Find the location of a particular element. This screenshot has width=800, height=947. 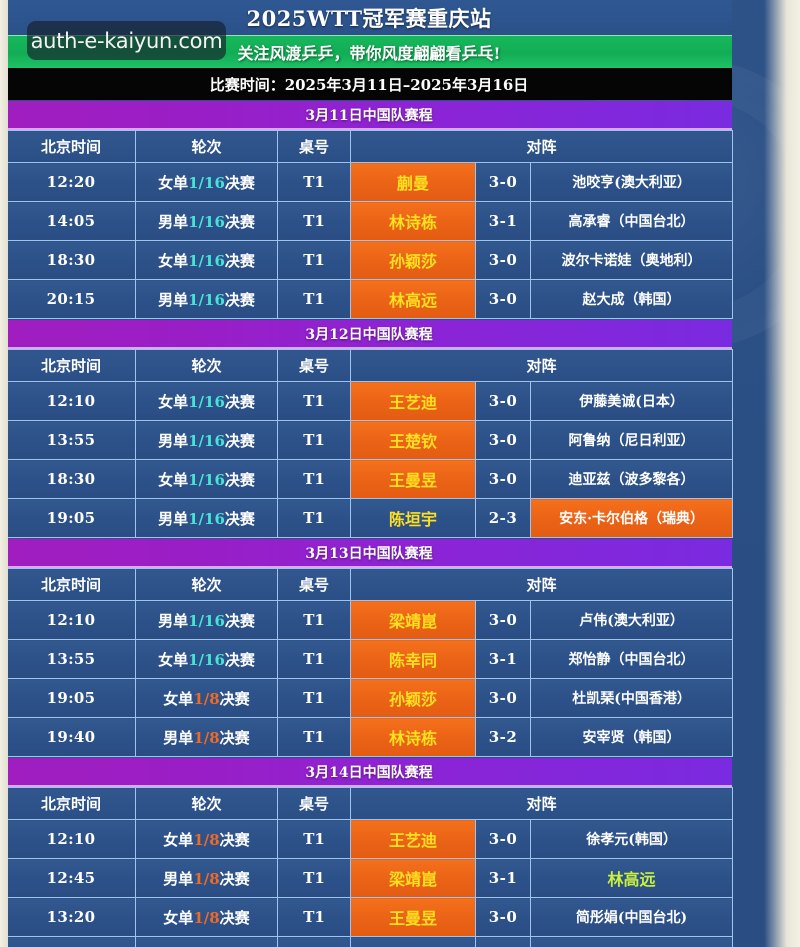

cell-opponent: 高承睿（中国台北） is located at coordinates (631, 221).